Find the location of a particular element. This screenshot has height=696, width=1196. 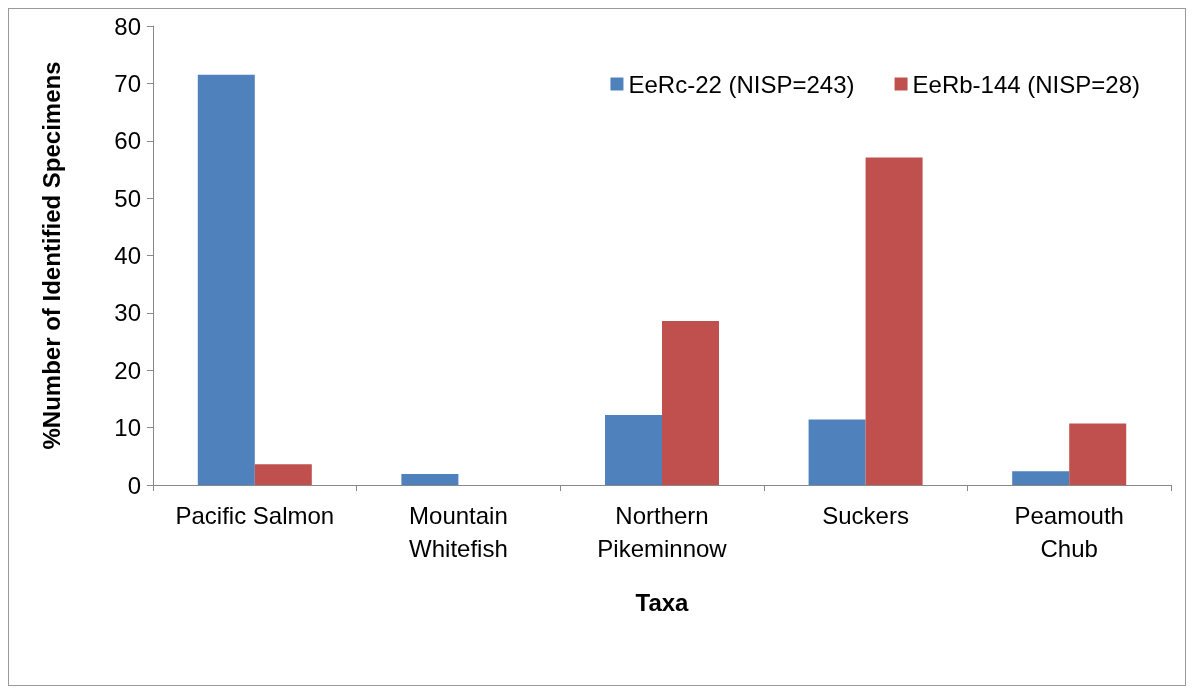

x-tick-label: Mountain Whitefish is located at coordinates (458, 532).